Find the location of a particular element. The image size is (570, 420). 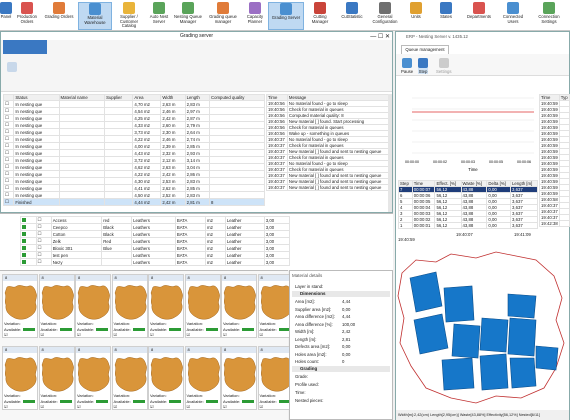

table-row: ☐ In nesting que 4,62 m2 2,63 m 3,04 m is located at coordinates (134, 167).